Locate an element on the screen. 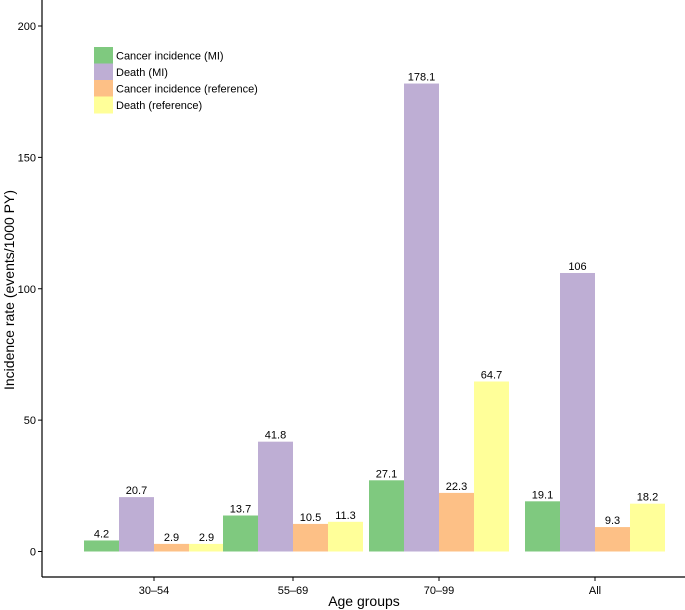  bar-value-label: 13.7 is located at coordinates (240, 510).